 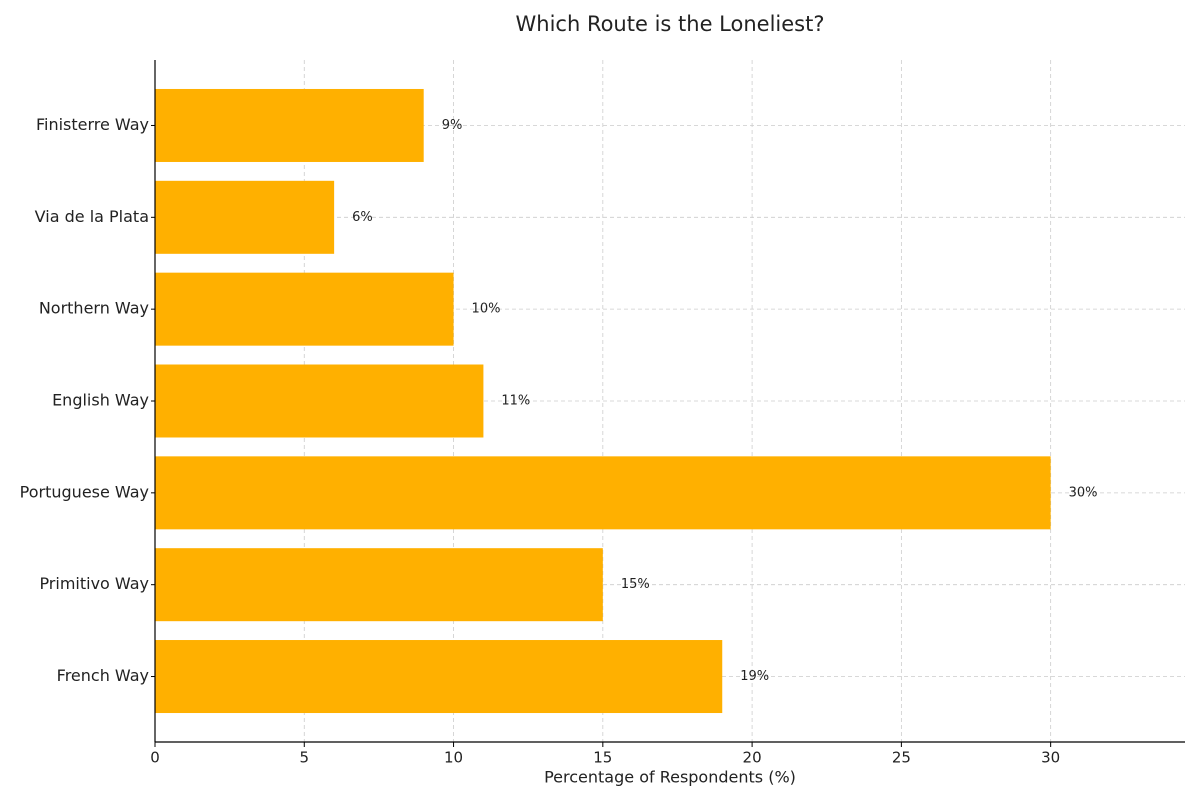 I want to click on value-label: 6%, so click(x=362, y=217).